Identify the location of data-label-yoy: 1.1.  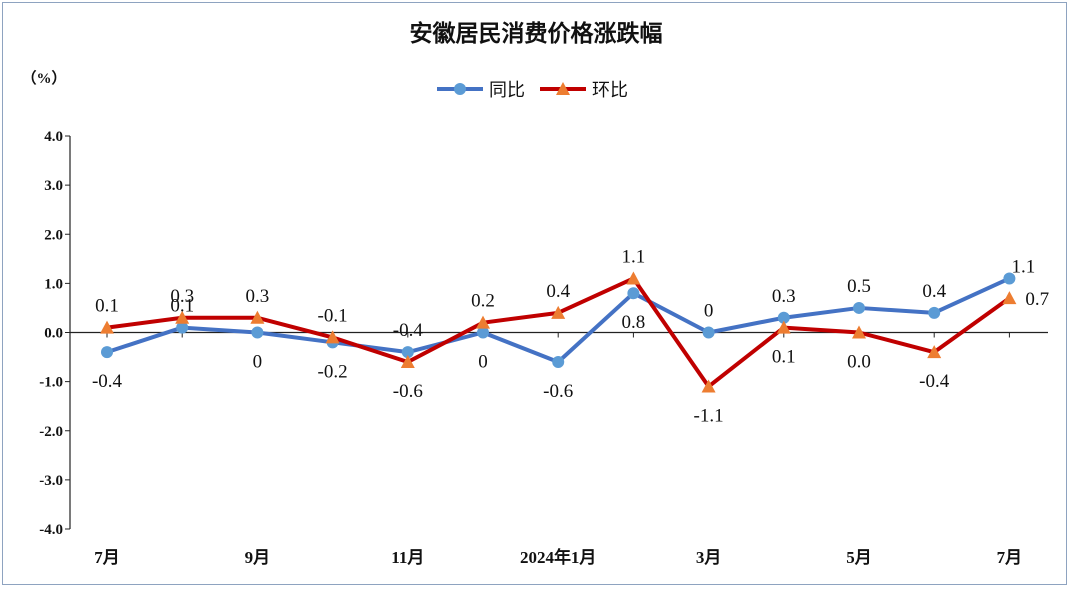
(1024, 266).